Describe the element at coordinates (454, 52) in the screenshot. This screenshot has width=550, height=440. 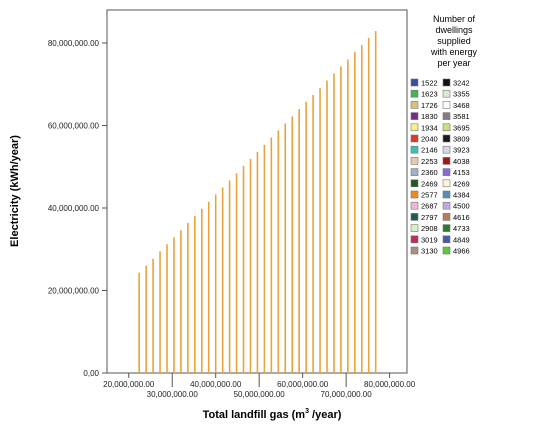
I see `legend-title-line: with energy` at that location.